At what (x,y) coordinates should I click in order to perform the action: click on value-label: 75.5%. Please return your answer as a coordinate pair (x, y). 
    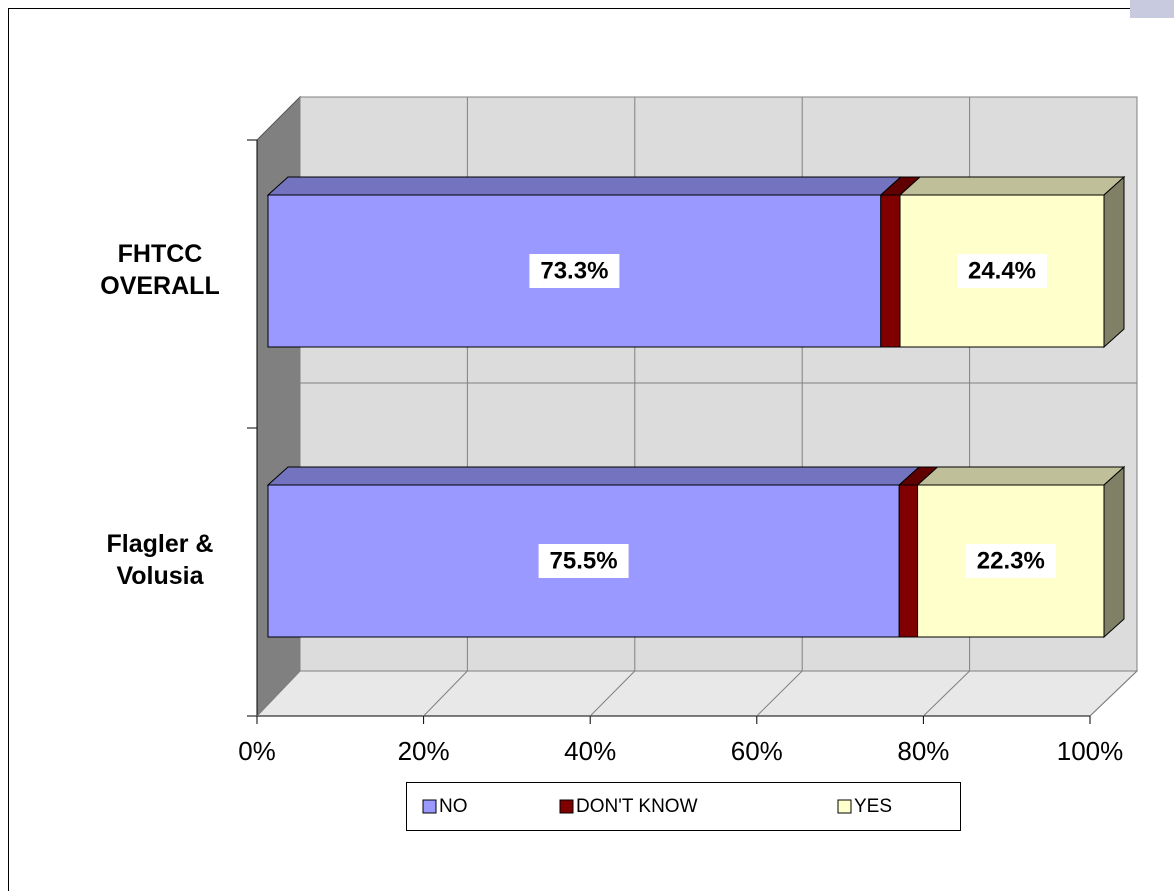
    Looking at the image, I should click on (584, 560).